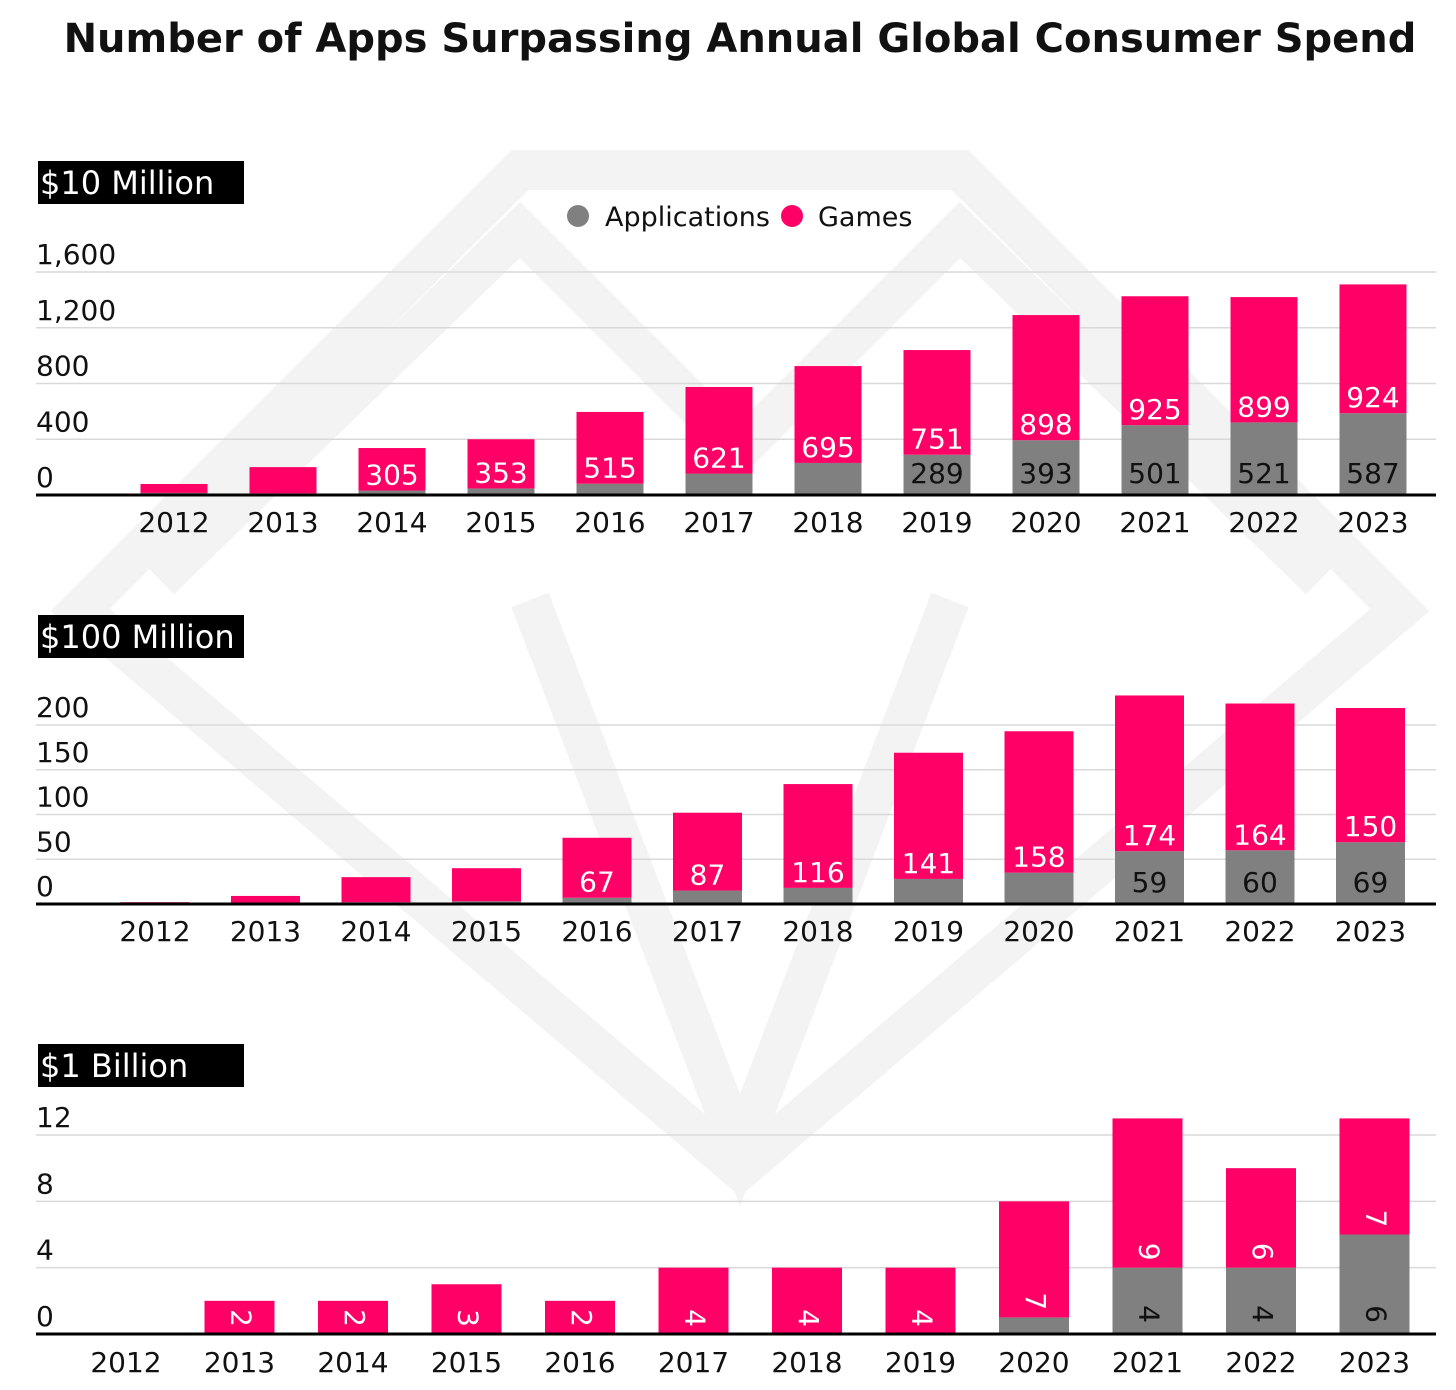  I want to click on bar-games-2022, so click(1261, 1218).